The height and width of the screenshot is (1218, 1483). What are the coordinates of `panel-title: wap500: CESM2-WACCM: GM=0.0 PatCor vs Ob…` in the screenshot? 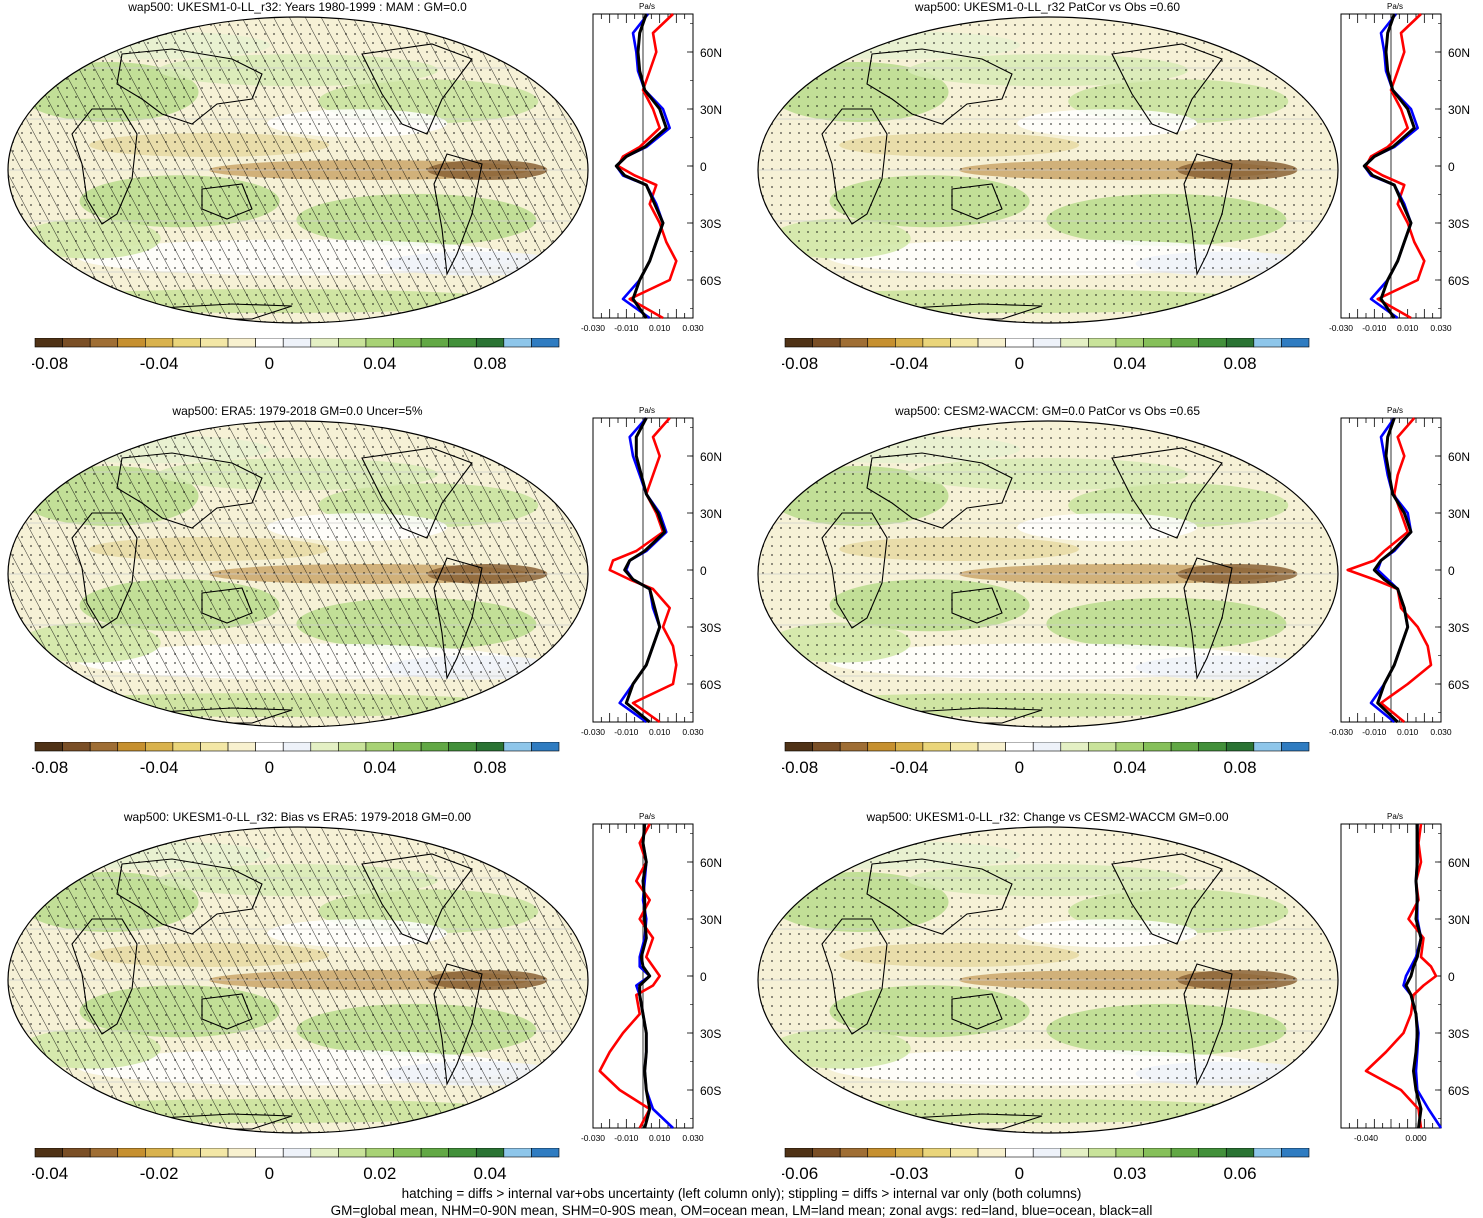 It's located at (1047, 411).